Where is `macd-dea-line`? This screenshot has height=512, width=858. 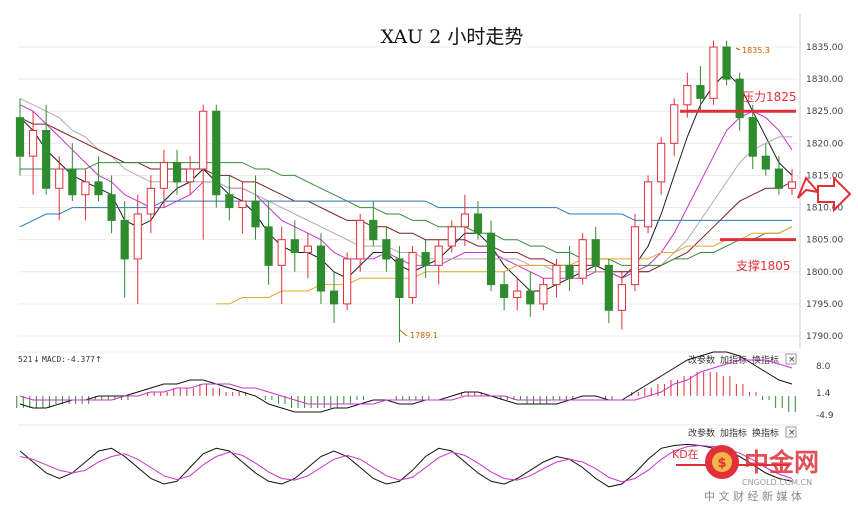
macd-dea-line is located at coordinates (406, 382).